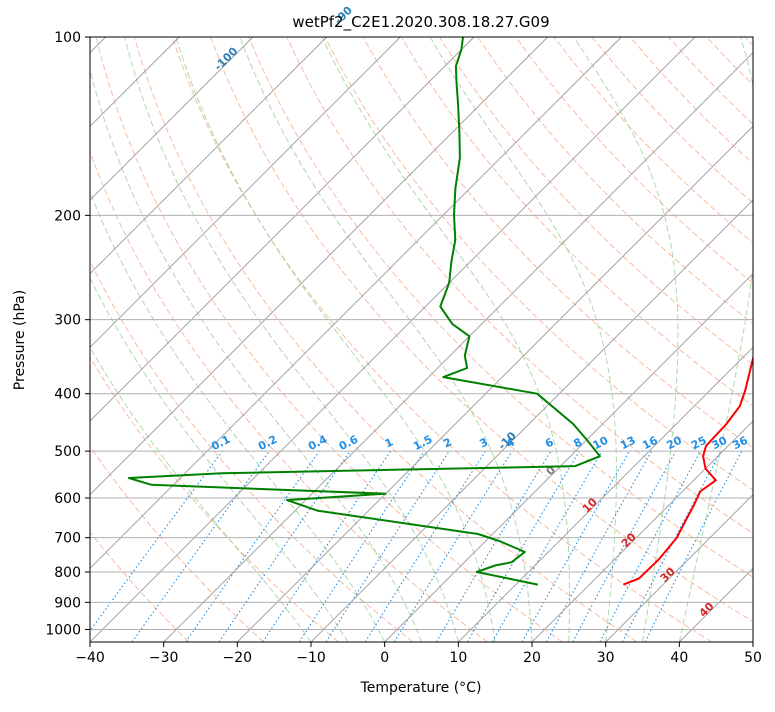 This screenshot has height=712, width=775. What do you see at coordinates (679, 658) in the screenshot?
I see `x-tick-label: 40` at bounding box center [679, 658].